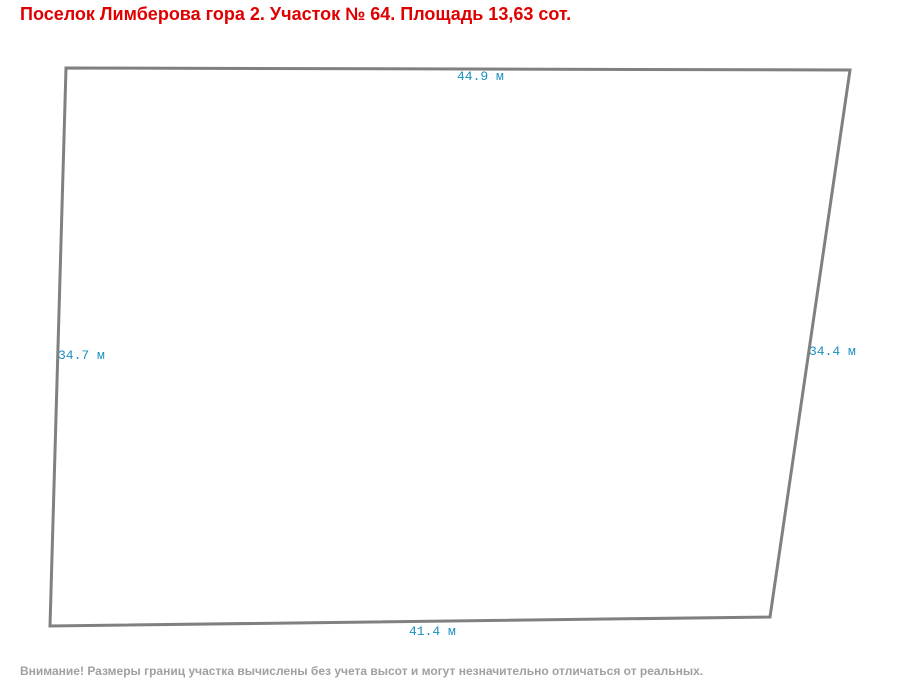  What do you see at coordinates (832, 351) in the screenshot?
I see `edge-label: 34.4 м` at bounding box center [832, 351].